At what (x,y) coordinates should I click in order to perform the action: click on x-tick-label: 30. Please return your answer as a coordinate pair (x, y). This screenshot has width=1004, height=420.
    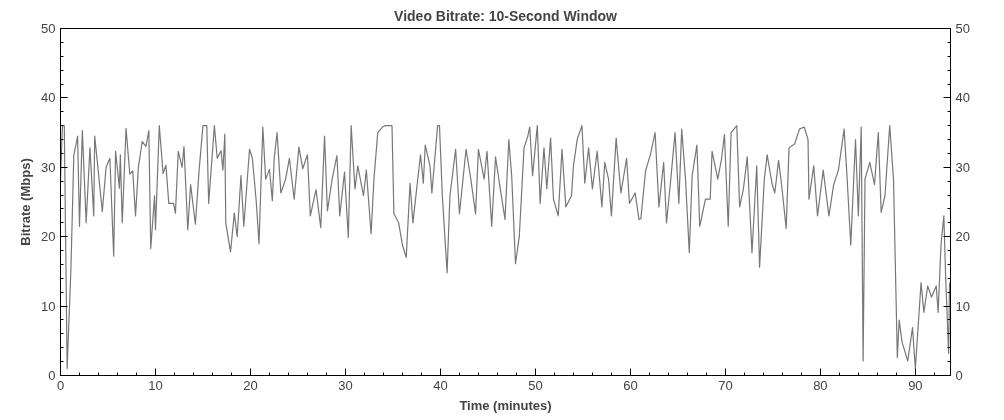
    Looking at the image, I should click on (345, 385).